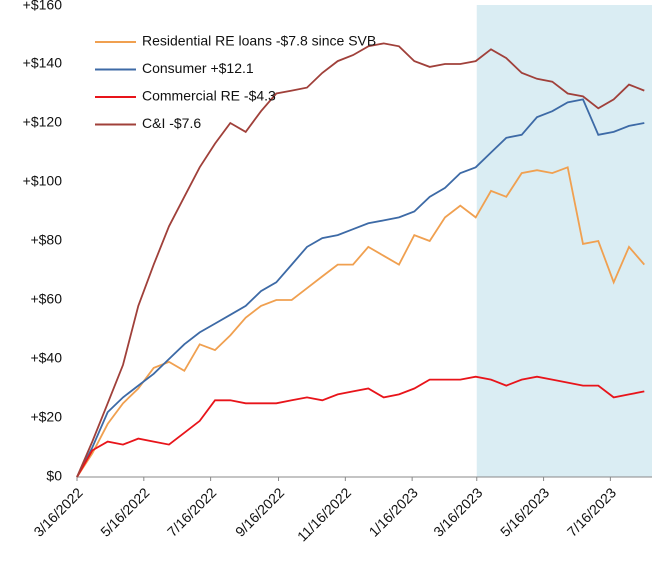 The height and width of the screenshot is (567, 652). Describe the element at coordinates (198, 68) in the screenshot. I see `legend-label: Consumer +$12.1` at that location.